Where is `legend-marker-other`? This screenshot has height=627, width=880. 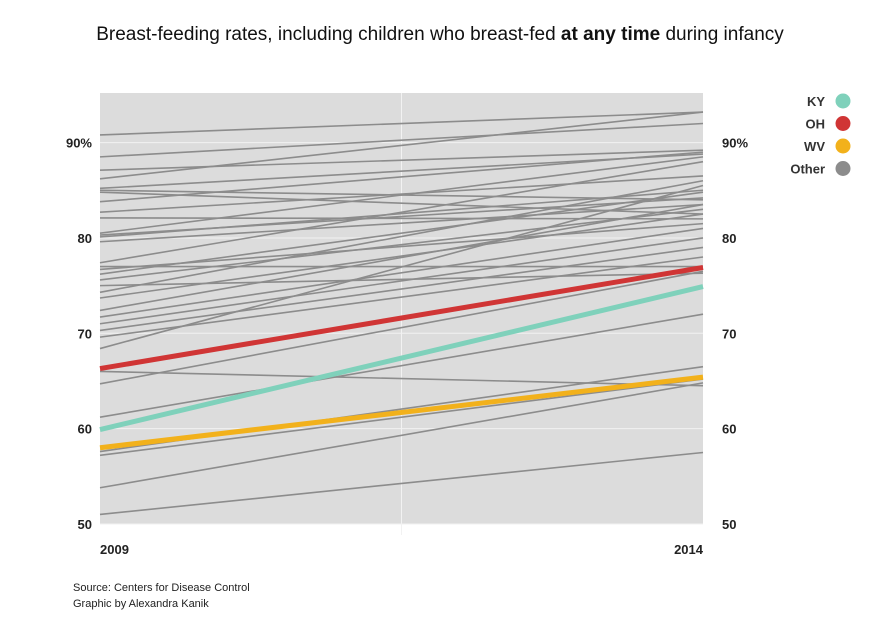
legend-marker-other is located at coordinates (843, 168).